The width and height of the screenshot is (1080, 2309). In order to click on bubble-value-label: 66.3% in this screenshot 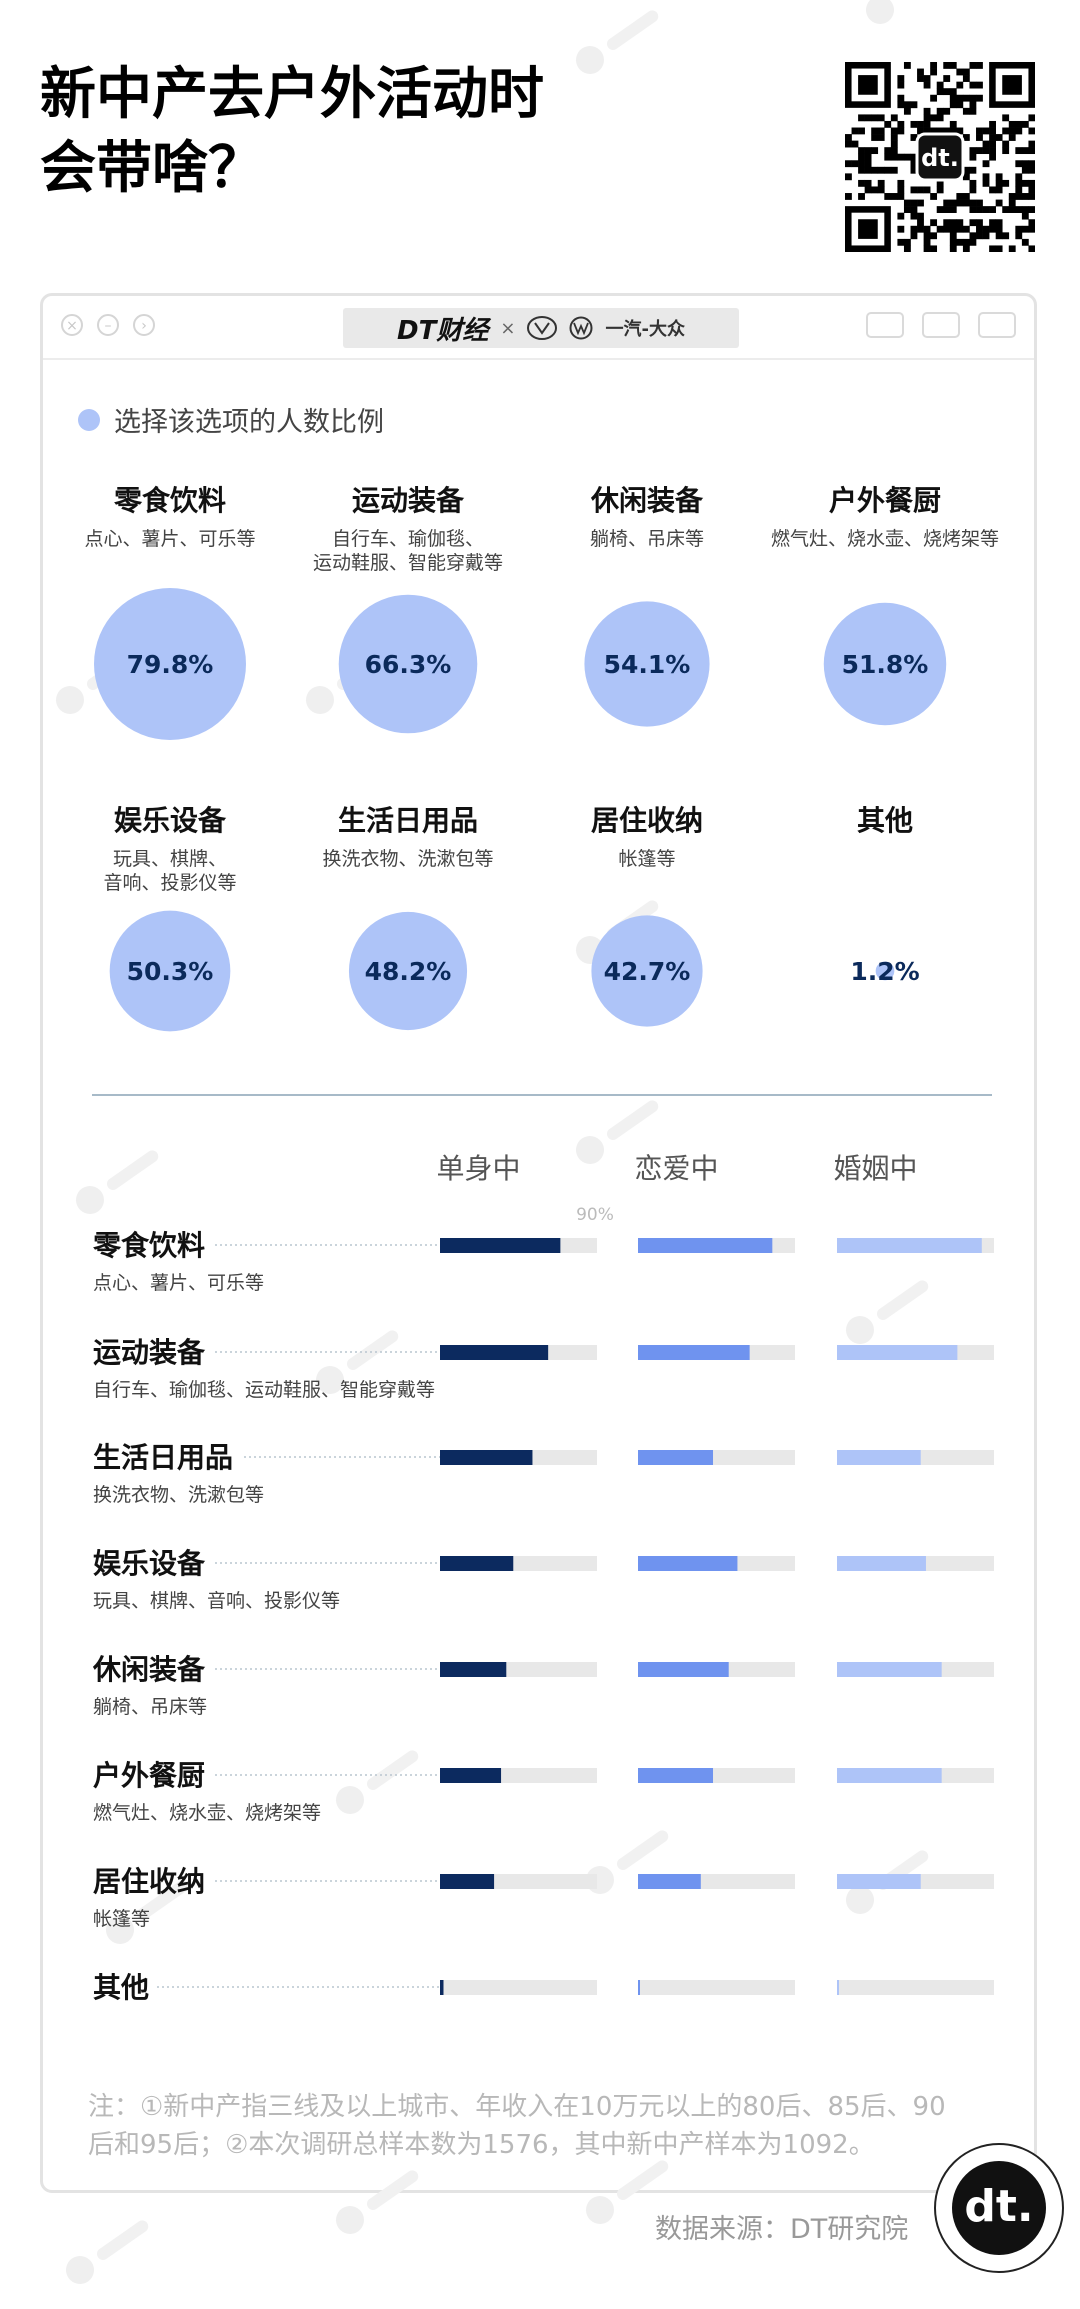, I will do `click(408, 664)`.